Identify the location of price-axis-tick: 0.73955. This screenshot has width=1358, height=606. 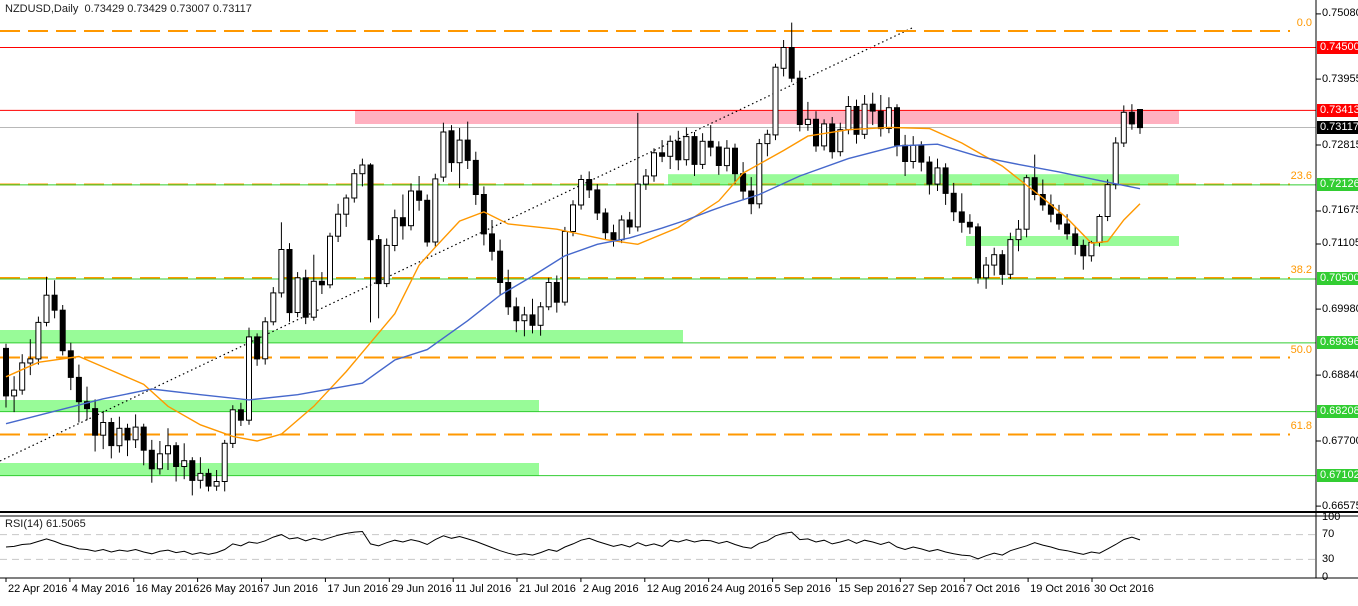
(1340, 78).